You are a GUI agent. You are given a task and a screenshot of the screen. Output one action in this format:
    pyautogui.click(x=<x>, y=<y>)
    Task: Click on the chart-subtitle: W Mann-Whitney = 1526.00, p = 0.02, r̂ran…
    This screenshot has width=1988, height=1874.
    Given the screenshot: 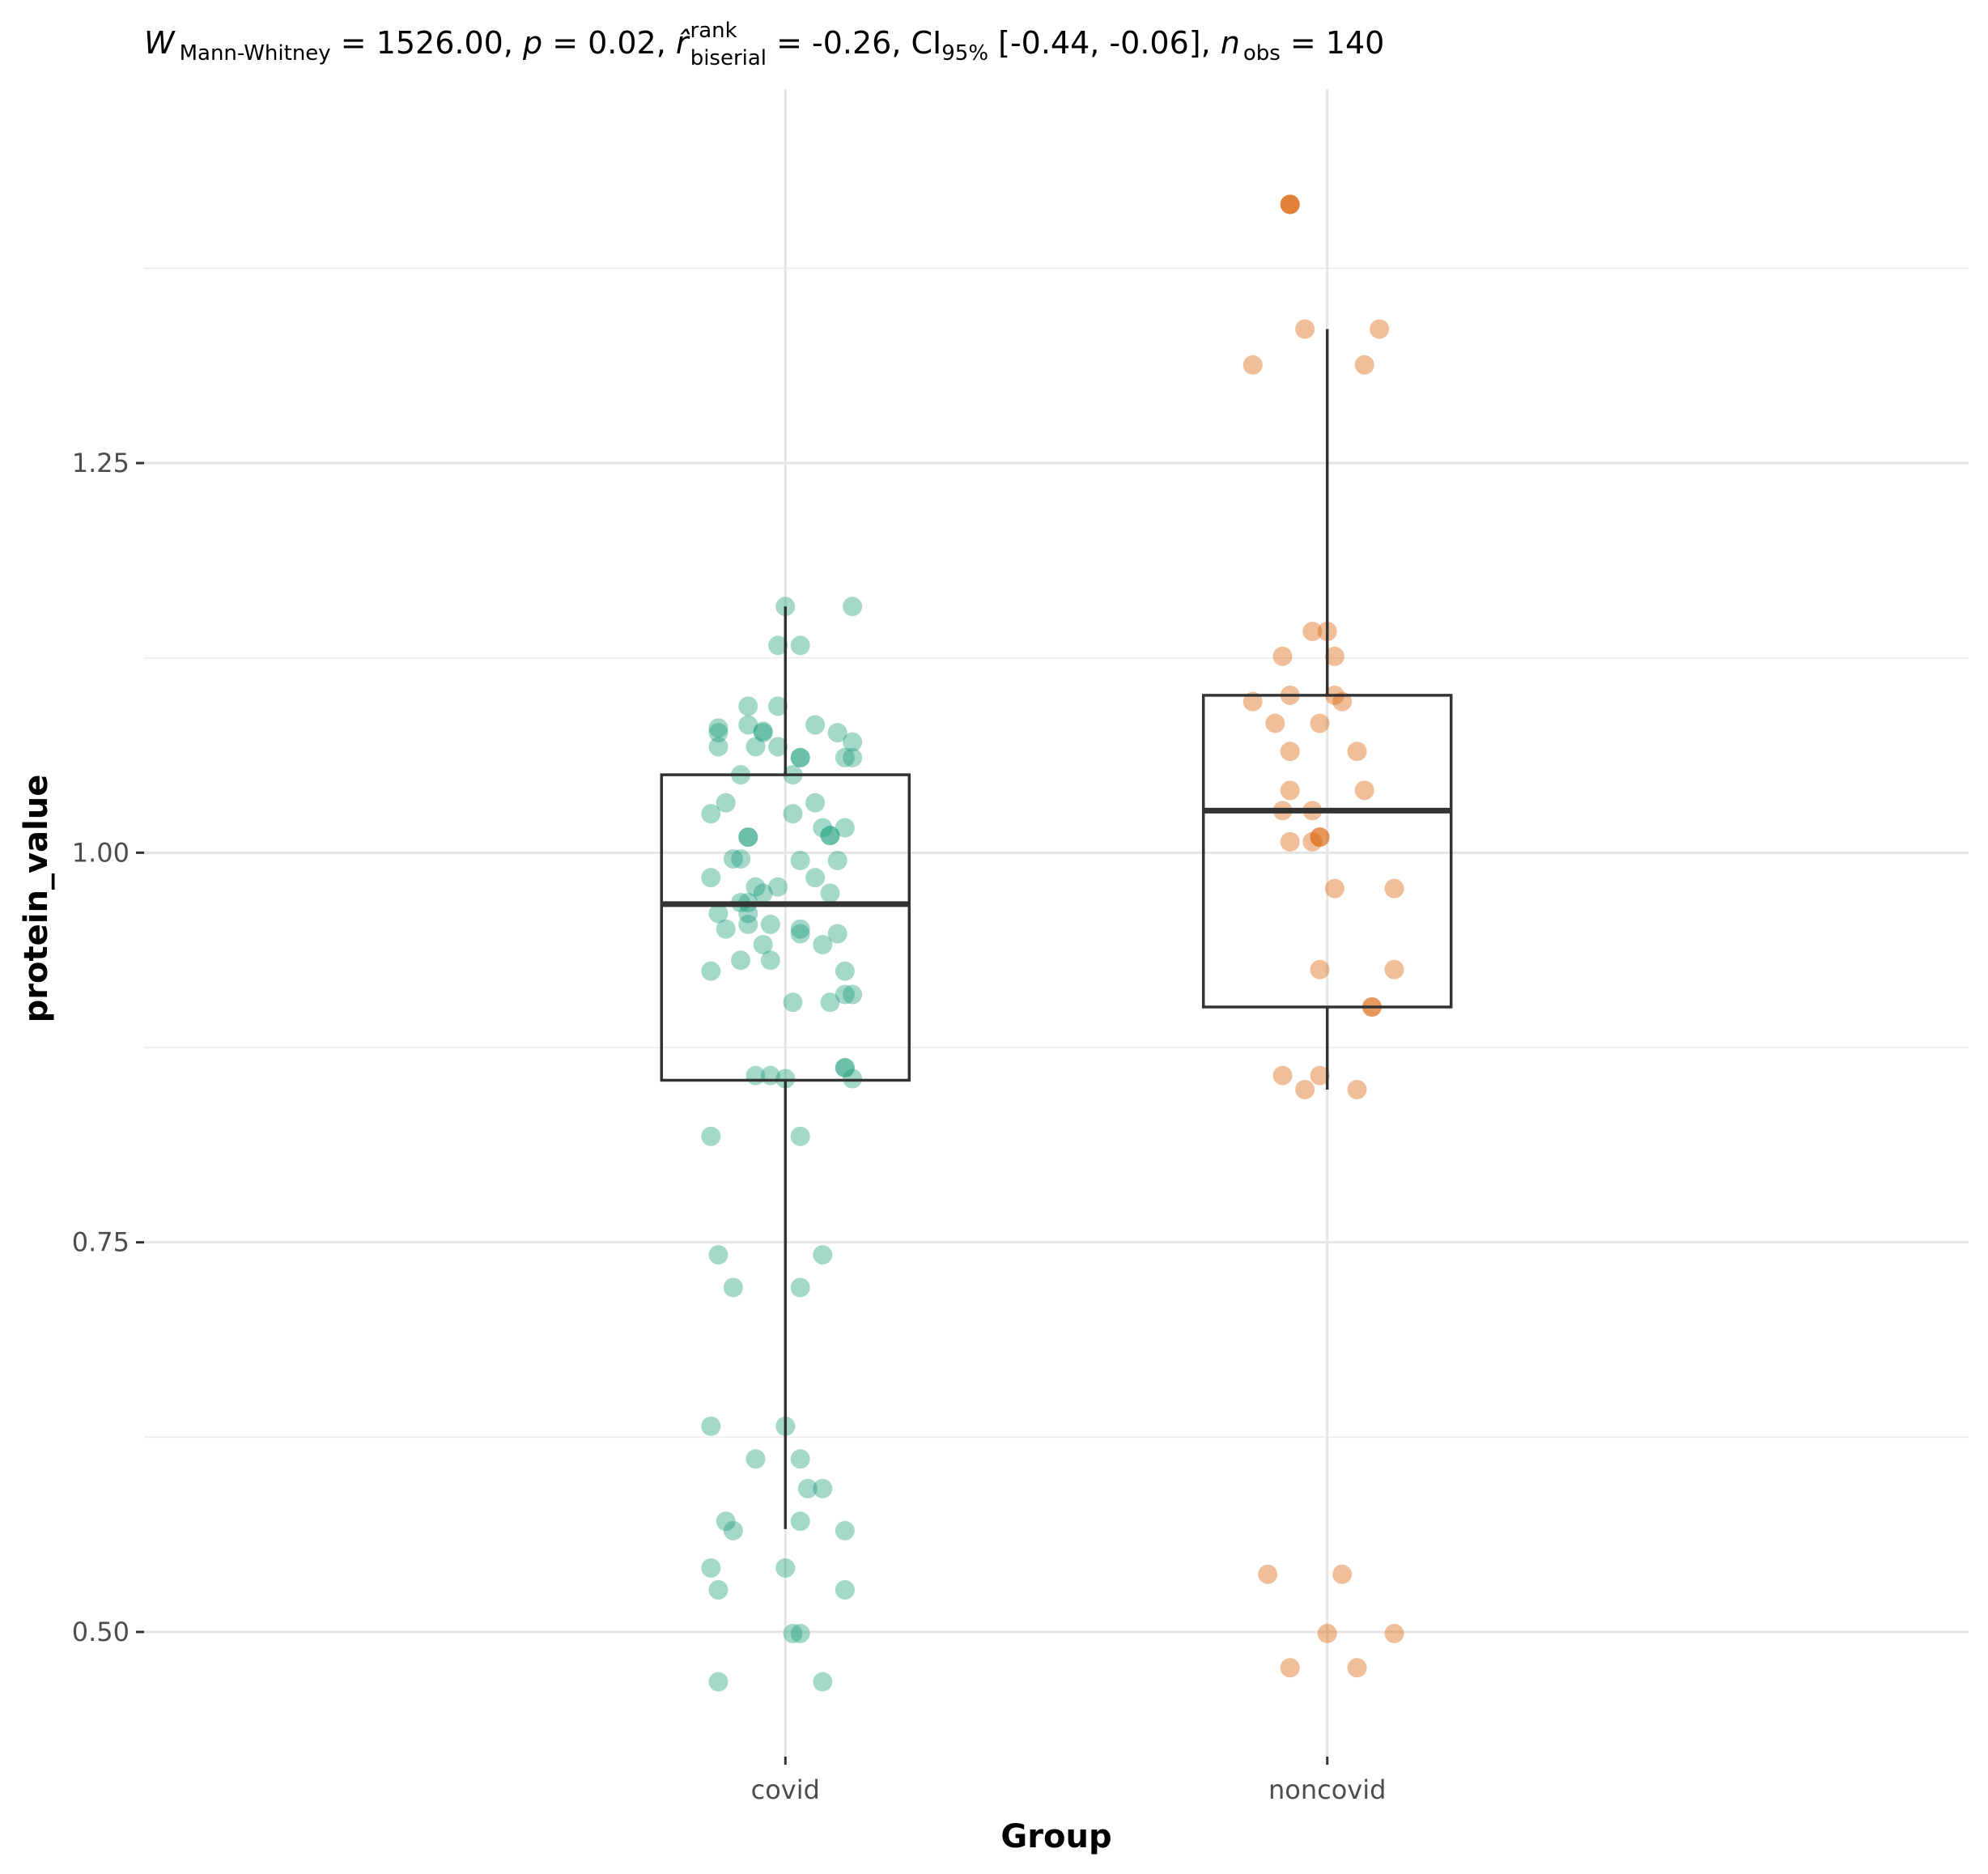 What is the action you would take?
    pyautogui.click(x=764, y=44)
    